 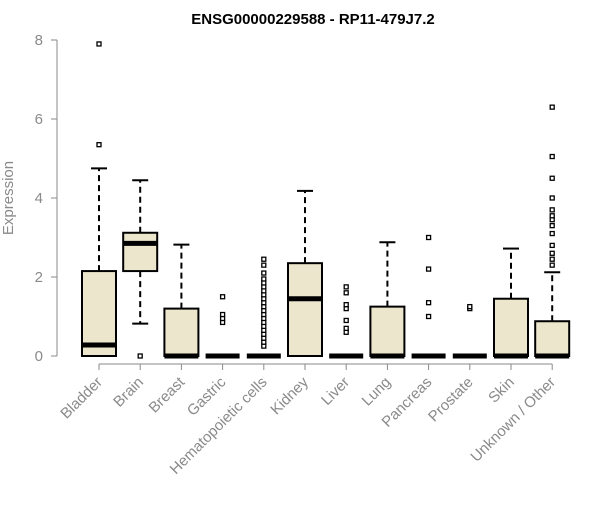 I want to click on x-tick-label: Prostate, so click(x=451, y=400).